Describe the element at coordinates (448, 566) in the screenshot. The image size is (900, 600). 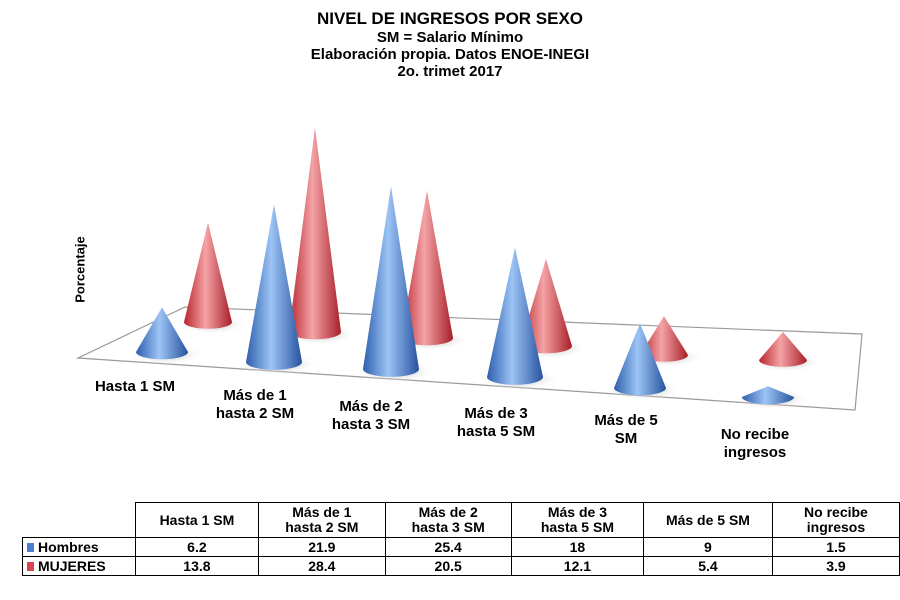
I see `table-cell: 20.5` at that location.